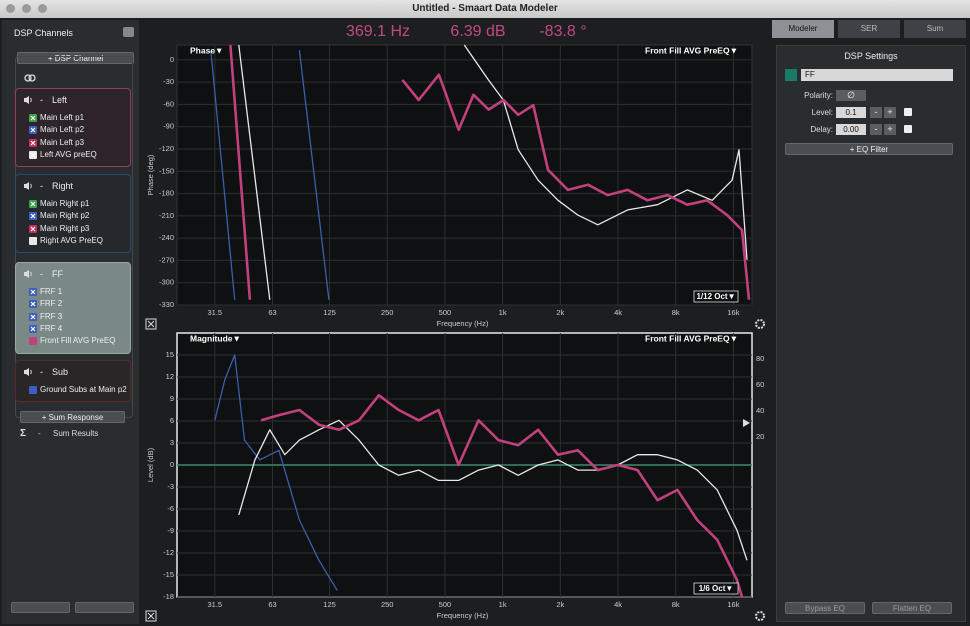 Image resolution: width=970 pixels, height=626 pixels. What do you see at coordinates (56, 142) in the screenshot?
I see `channel-item: Main Left p3` at bounding box center [56, 142].